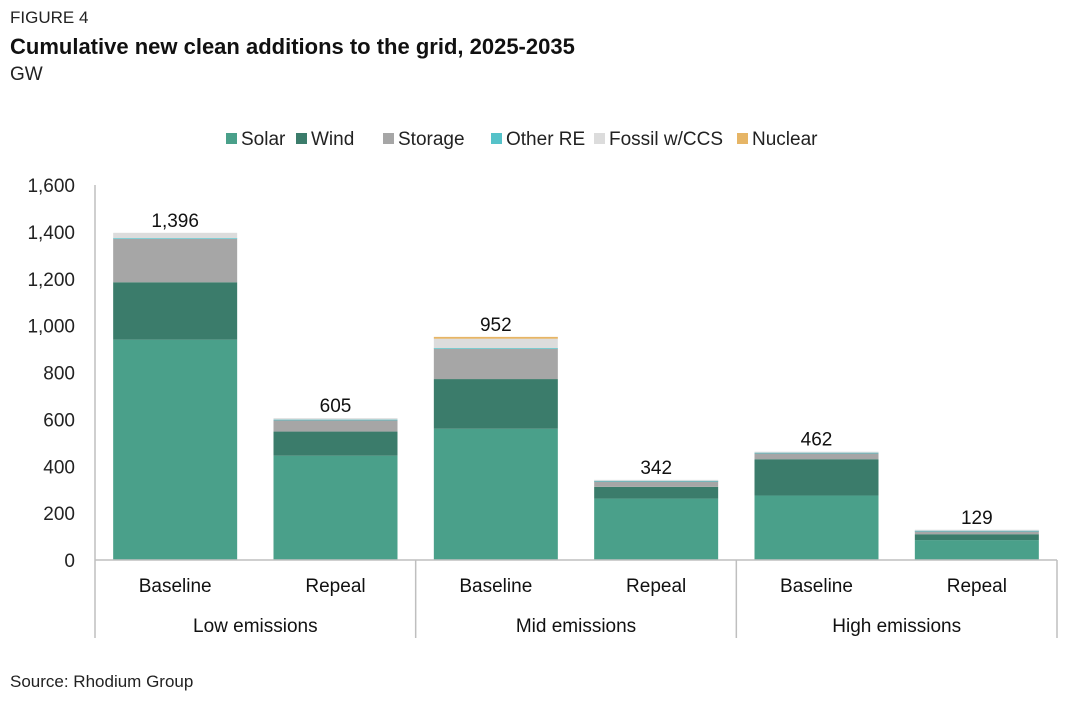 The height and width of the screenshot is (702, 1073). What do you see at coordinates (49, 17) in the screenshot?
I see `figure-label: FIGURE 4` at bounding box center [49, 17].